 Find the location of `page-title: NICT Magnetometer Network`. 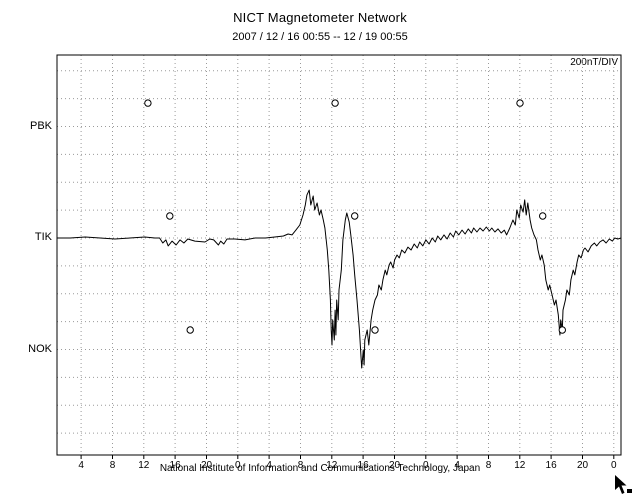

page-title: NICT Magnetometer Network is located at coordinates (320, 17).